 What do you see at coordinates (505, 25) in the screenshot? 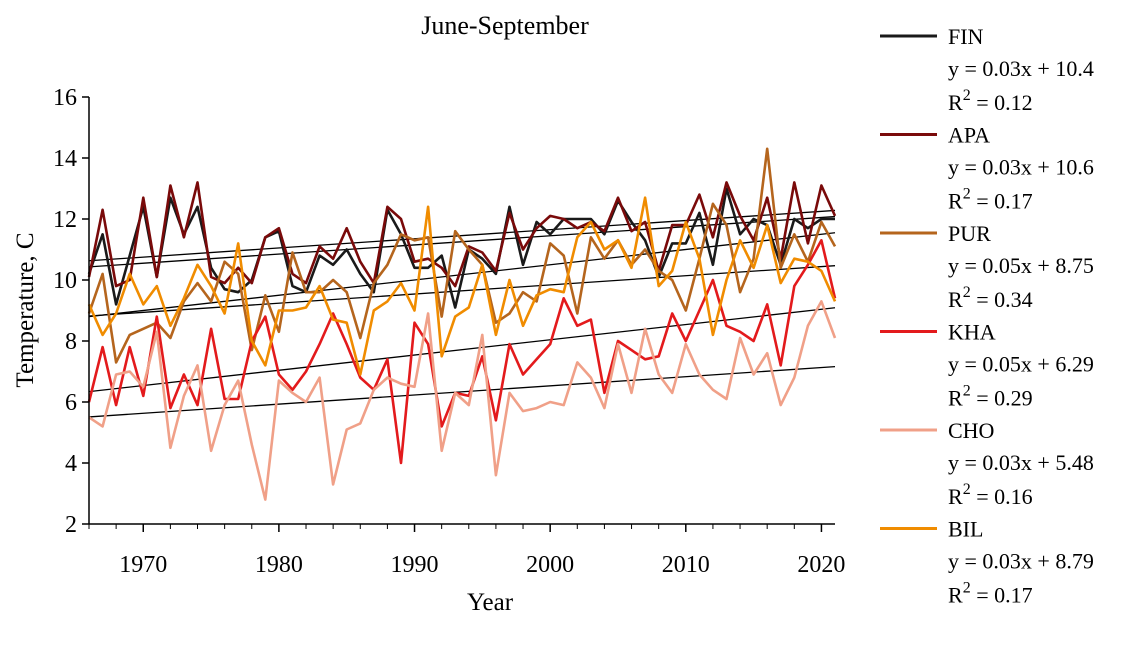
I see `chart-title: June-September` at bounding box center [505, 25].